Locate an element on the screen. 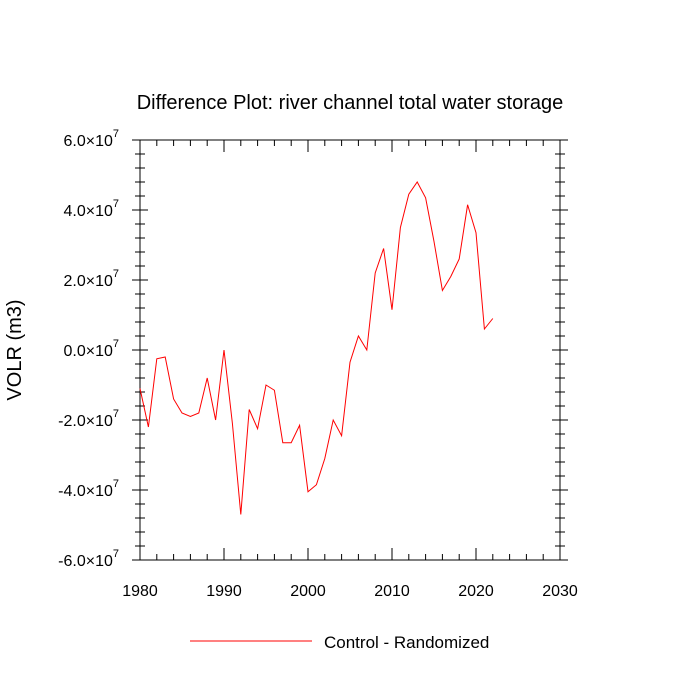 The image size is (700, 700). legend: Control - Randomized is located at coordinates (339, 642).